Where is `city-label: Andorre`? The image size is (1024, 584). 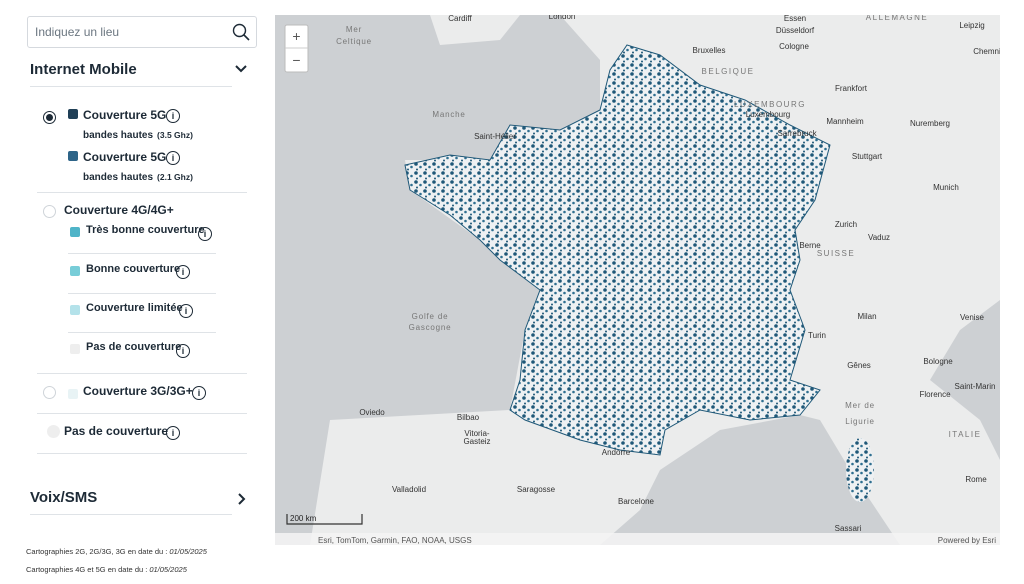
city-label: Andorre is located at coordinates (616, 452).